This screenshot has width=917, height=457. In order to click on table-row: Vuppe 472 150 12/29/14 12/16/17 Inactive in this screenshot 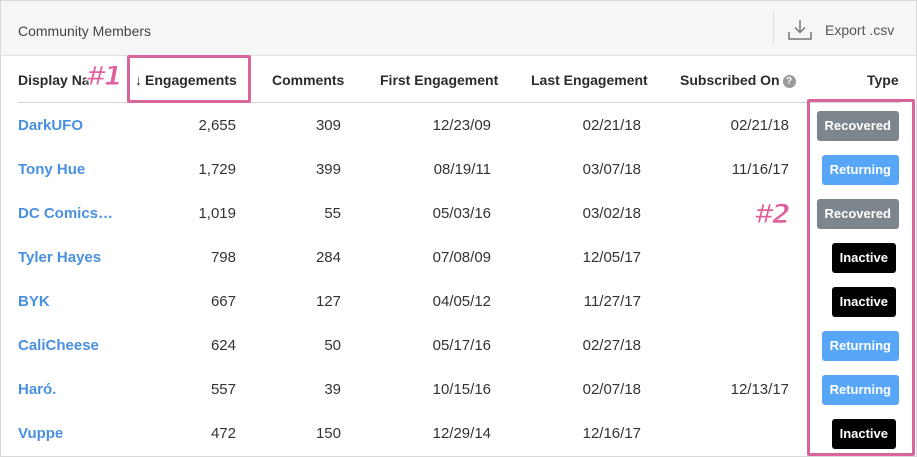, I will do `click(459, 434)`.